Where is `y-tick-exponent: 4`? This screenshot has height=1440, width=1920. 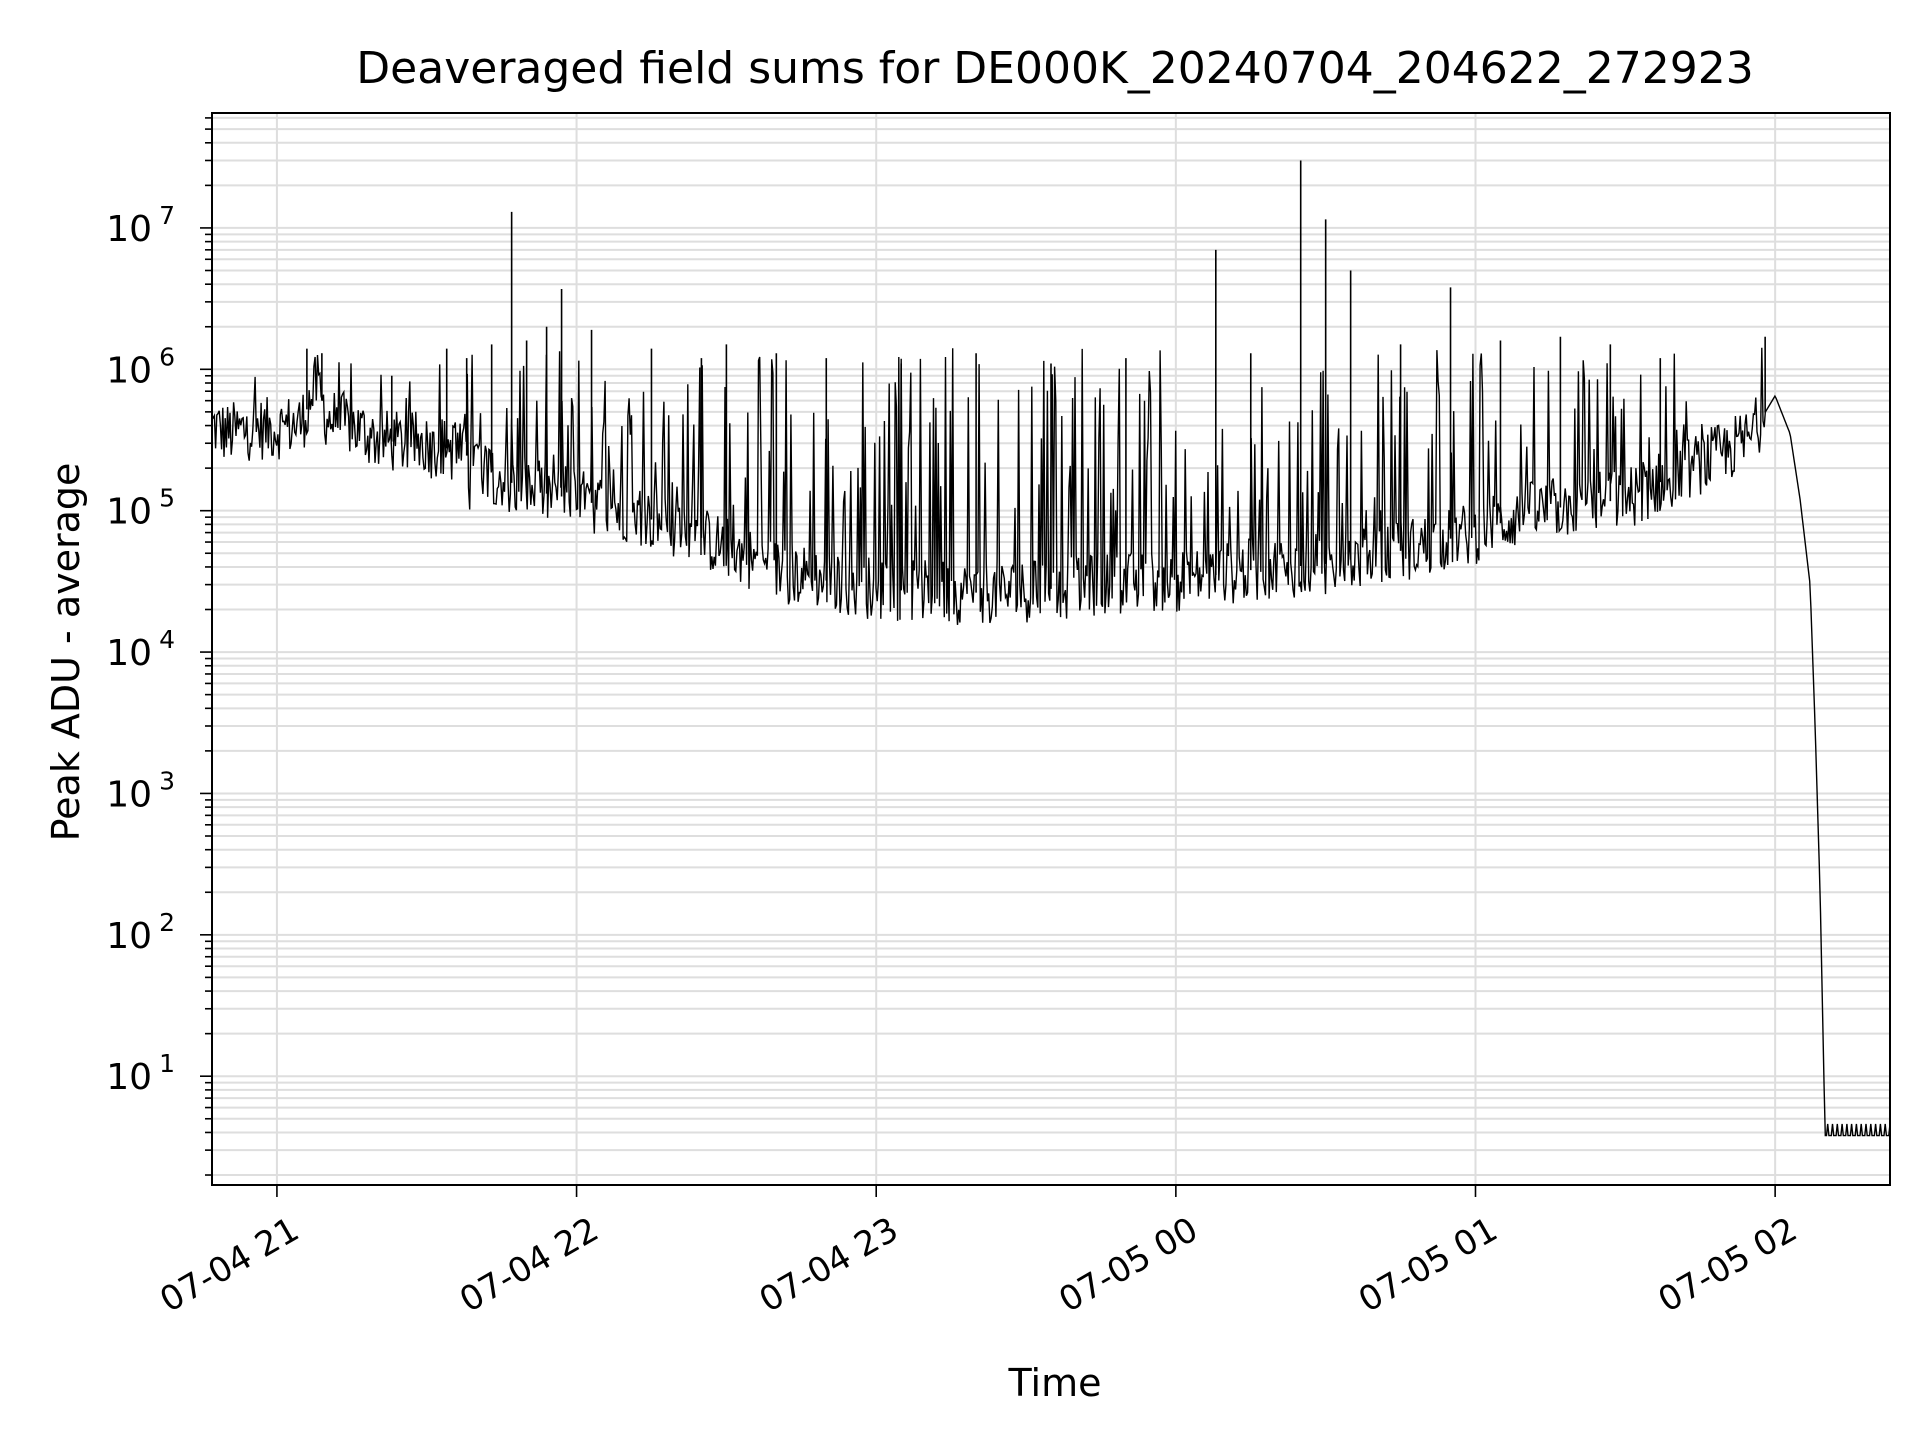
y-tick-exponent: 4 is located at coordinates (167, 639).